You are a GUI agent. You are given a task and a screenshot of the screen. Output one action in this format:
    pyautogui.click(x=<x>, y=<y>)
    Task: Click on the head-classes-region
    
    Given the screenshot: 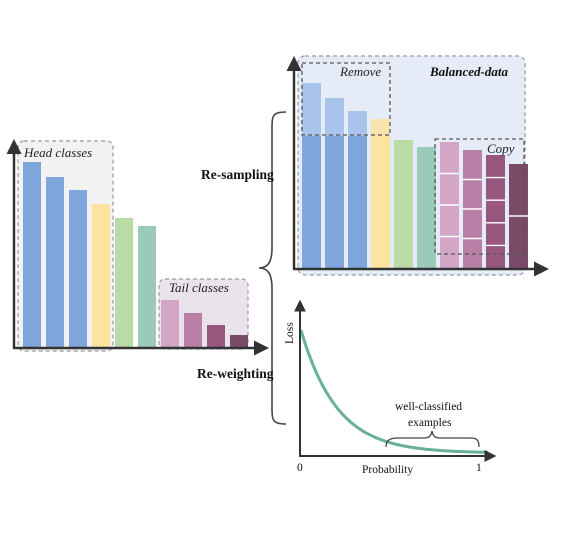 What is the action you would take?
    pyautogui.click(x=65, y=246)
    